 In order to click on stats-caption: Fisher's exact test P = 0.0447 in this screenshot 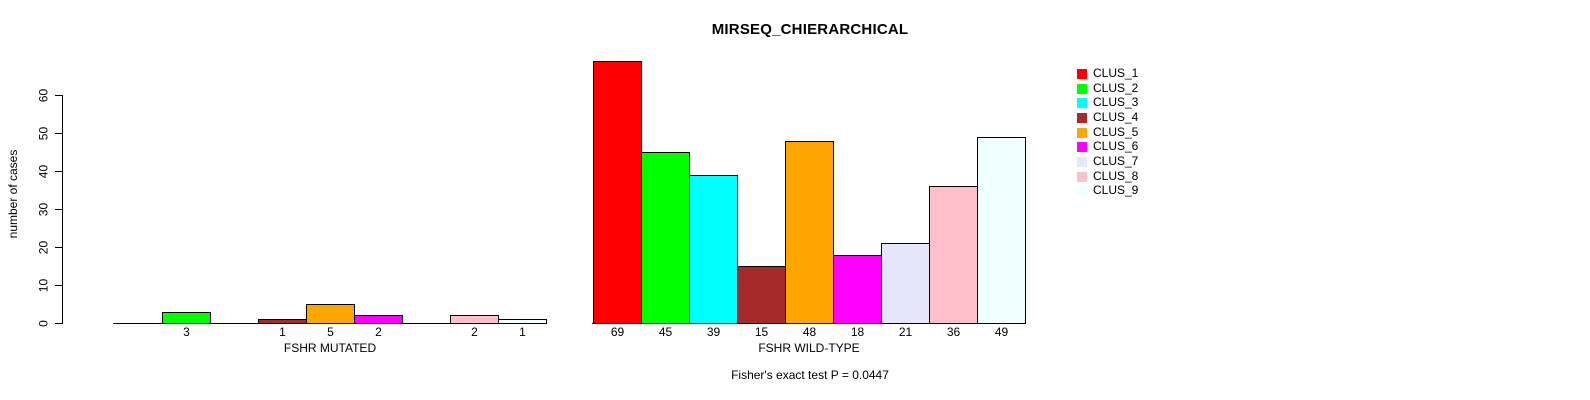, I will do `click(810, 375)`.